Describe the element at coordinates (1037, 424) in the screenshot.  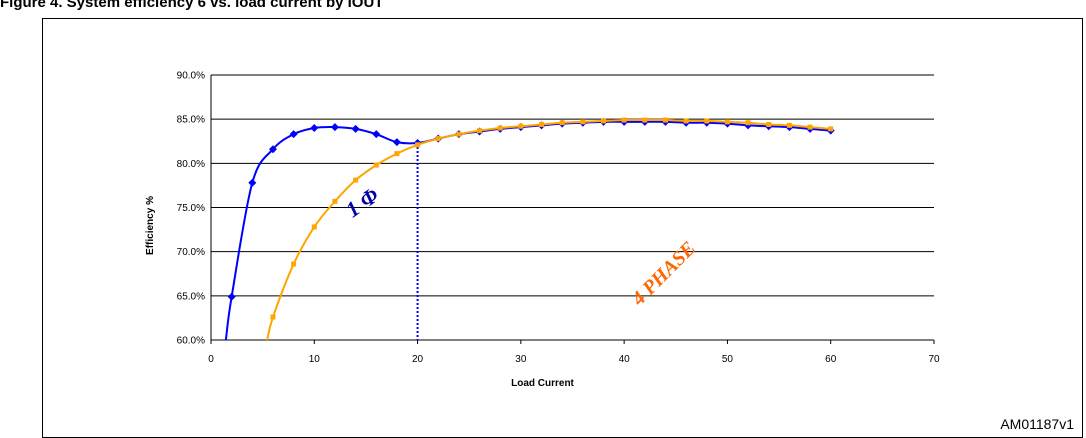
I see `figure-id-label: AM01187v1` at that location.